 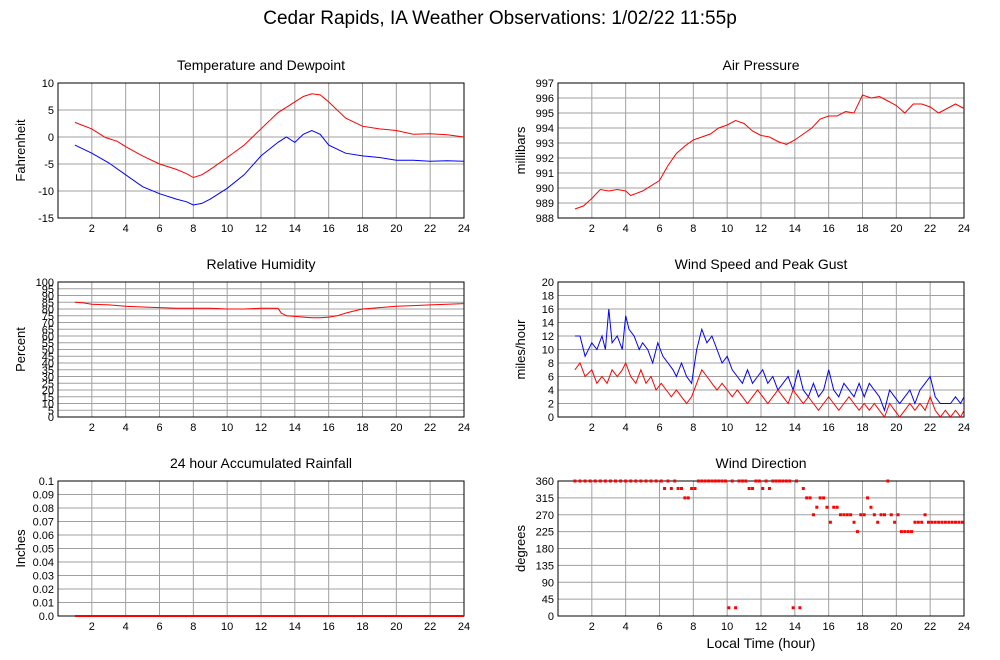 I want to click on y-tick-label: 50, so click(x=48, y=351).